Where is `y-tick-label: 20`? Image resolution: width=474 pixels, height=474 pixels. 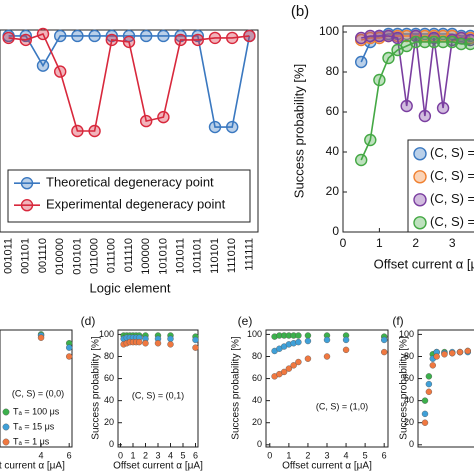
y-tick-label: 20 is located at coordinates (409, 422).